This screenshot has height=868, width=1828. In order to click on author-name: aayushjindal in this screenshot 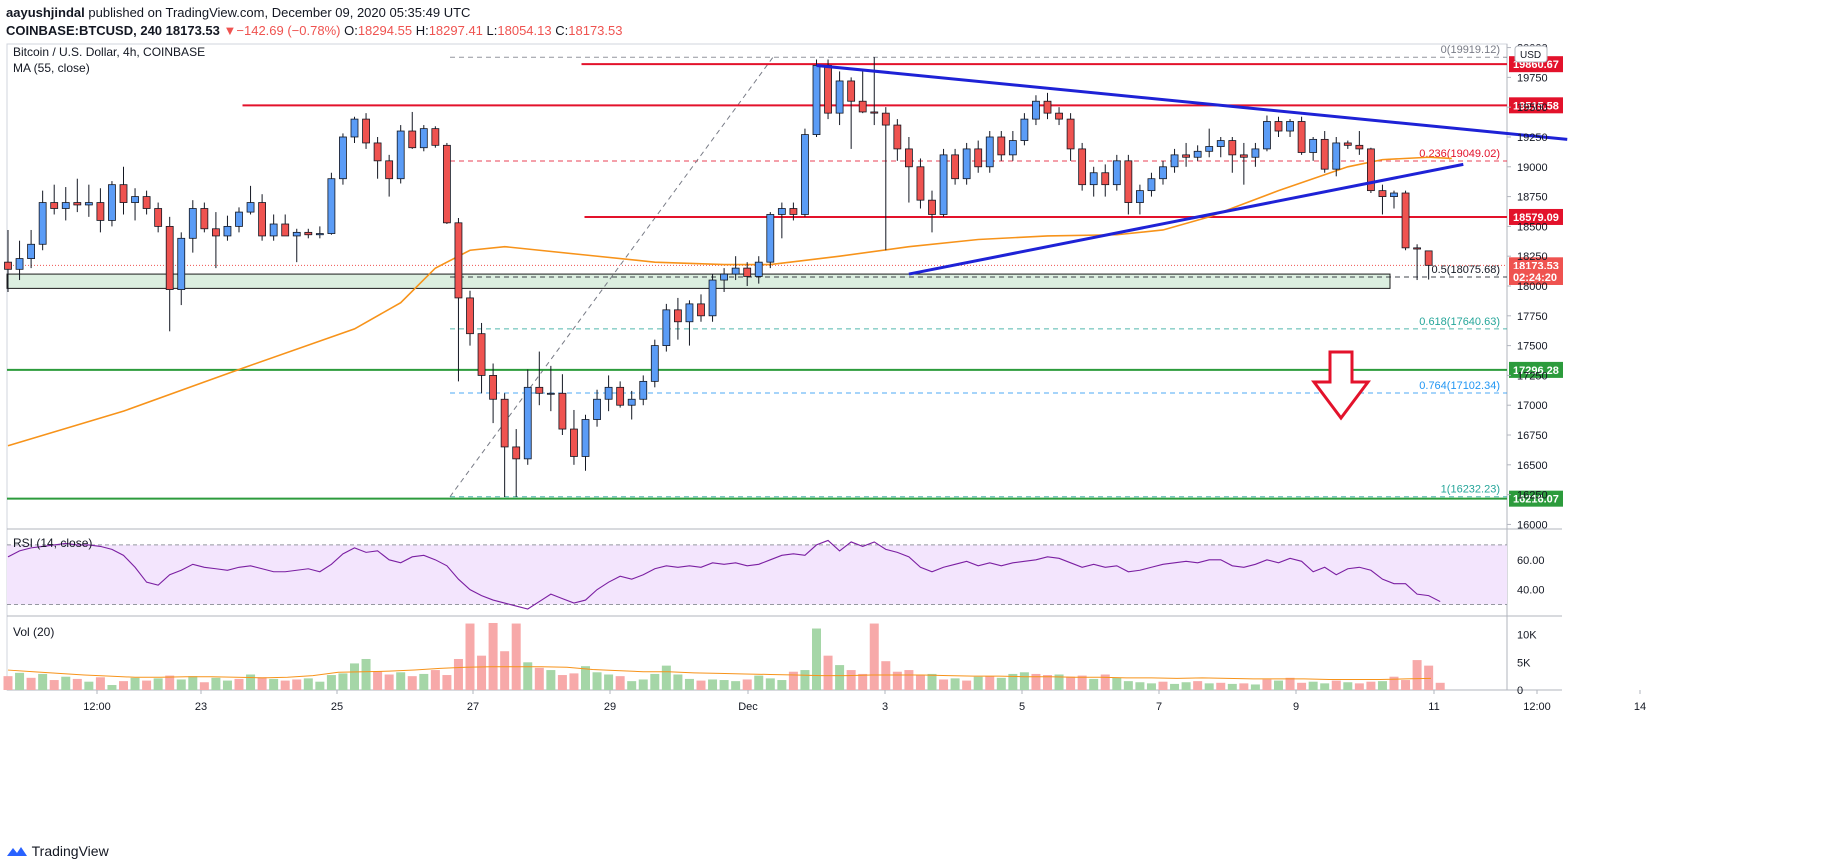, I will do `click(45, 12)`.